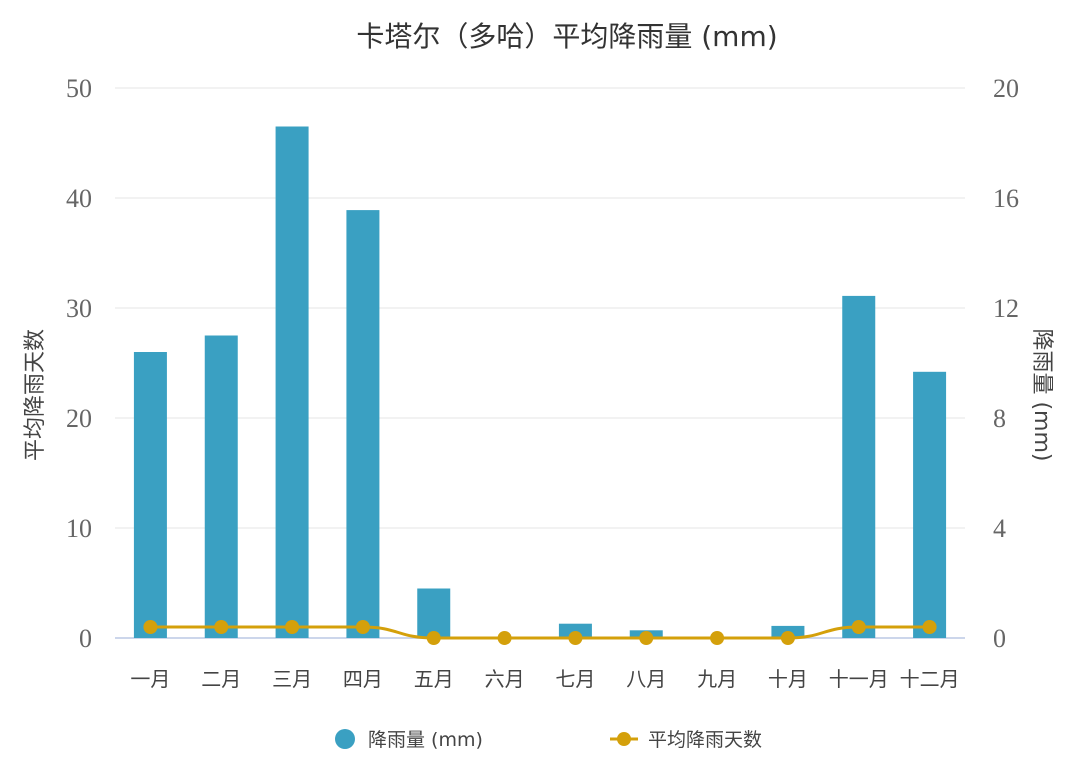 The image size is (1080, 766). I want to click on x-tick-label: 十二月, so click(930, 679).